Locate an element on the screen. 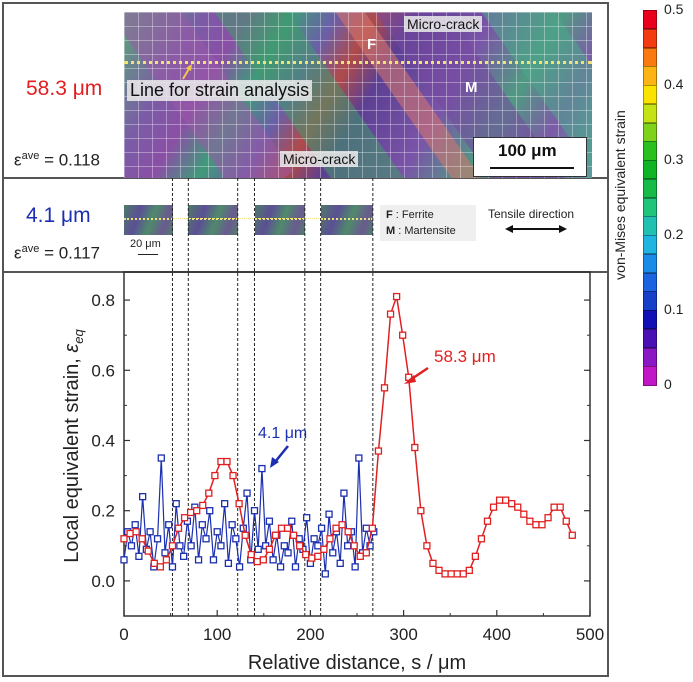 This screenshot has height=682, width=693. fine-resolution-label: 4.1 μm is located at coordinates (58, 215).